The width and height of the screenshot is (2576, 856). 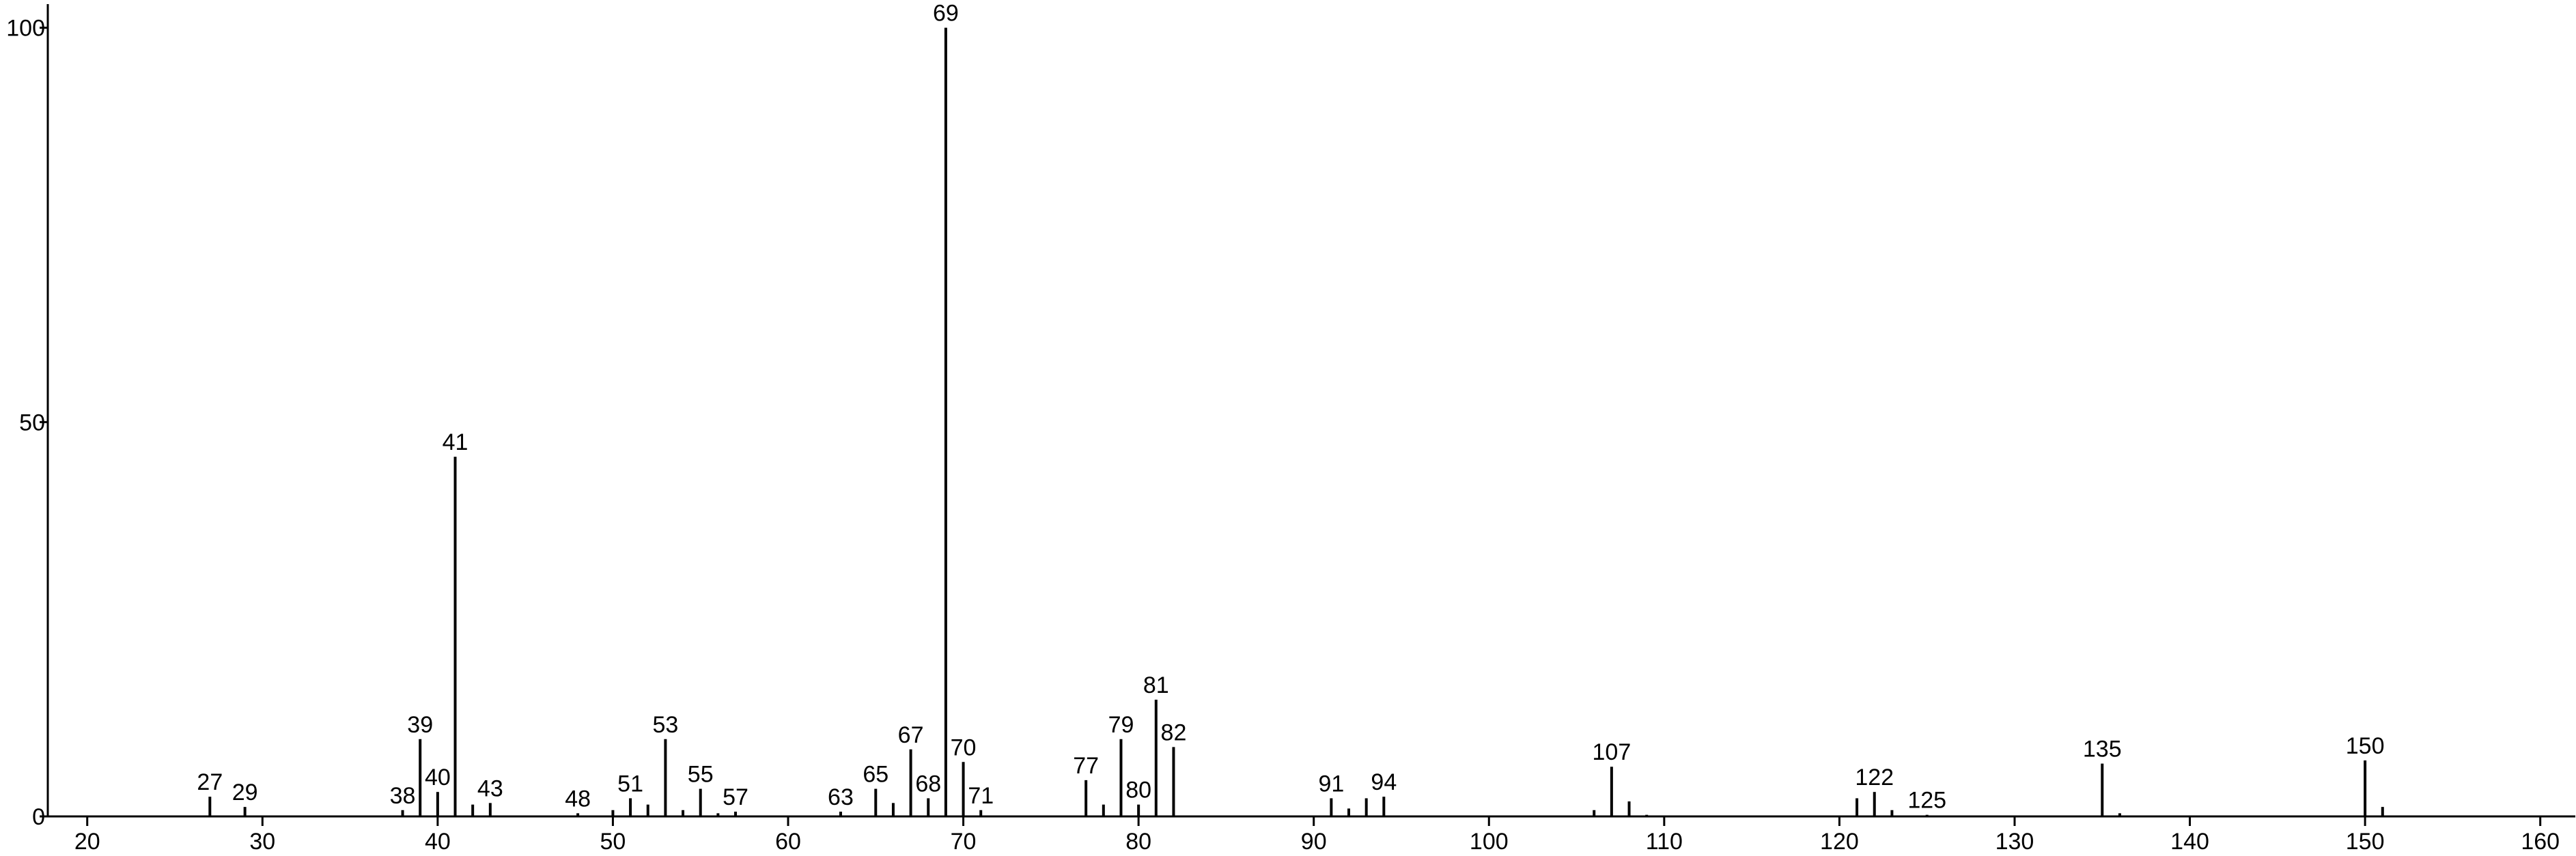 I want to click on peak-label: 29, so click(x=245, y=792).